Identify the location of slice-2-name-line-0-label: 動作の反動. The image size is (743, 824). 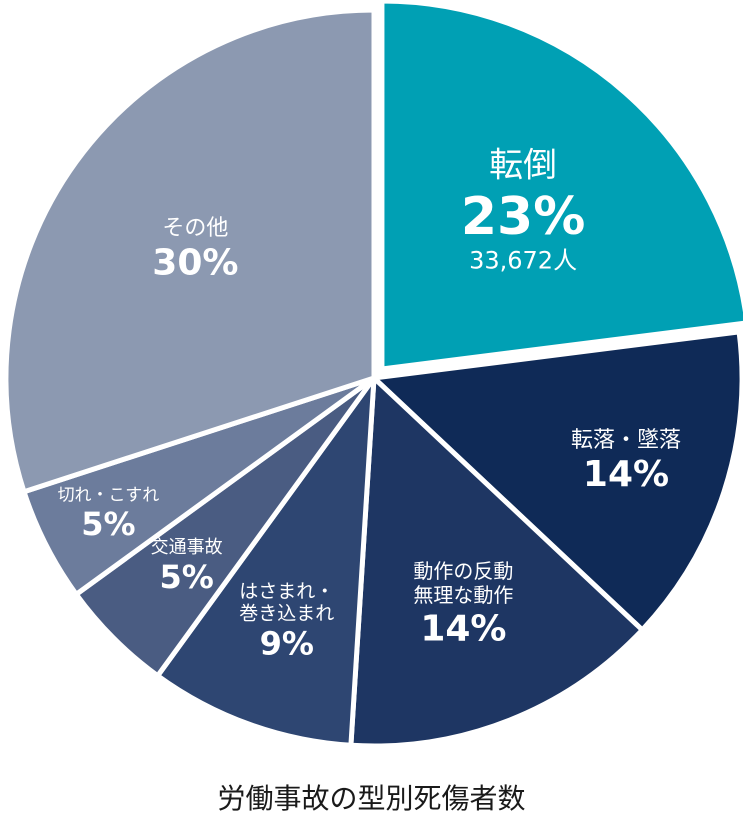
(463, 571).